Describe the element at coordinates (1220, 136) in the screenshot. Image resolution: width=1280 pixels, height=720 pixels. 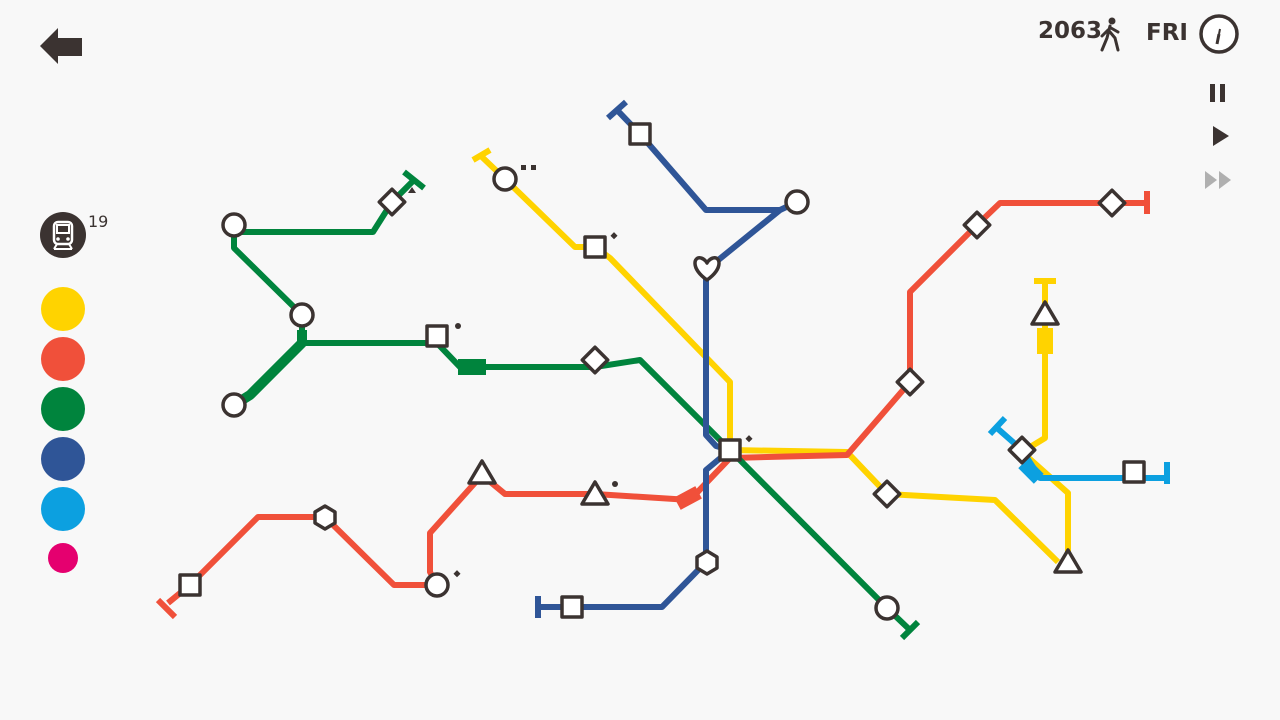
I see `play-icon` at that location.